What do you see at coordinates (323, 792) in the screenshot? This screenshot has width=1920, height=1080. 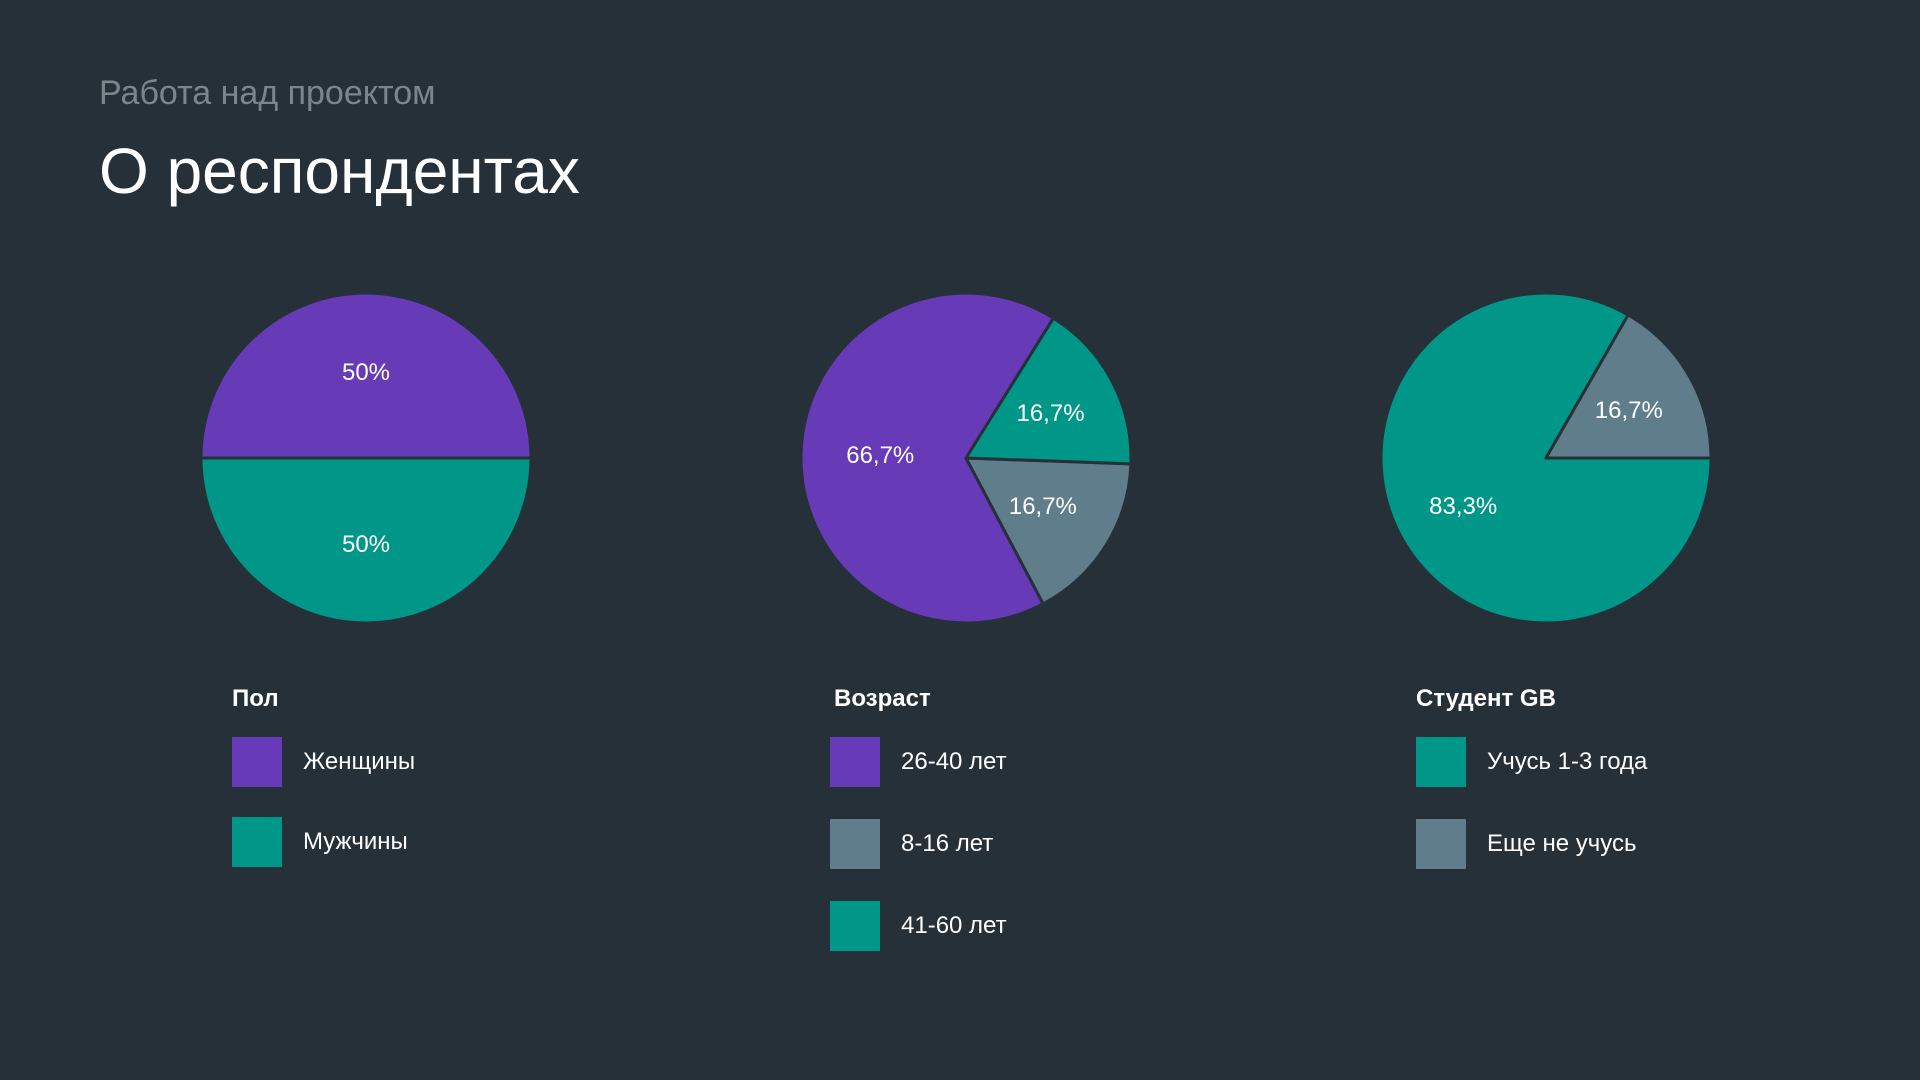 I see `legend-gender: Пол Женщины Мужчины` at bounding box center [323, 792].